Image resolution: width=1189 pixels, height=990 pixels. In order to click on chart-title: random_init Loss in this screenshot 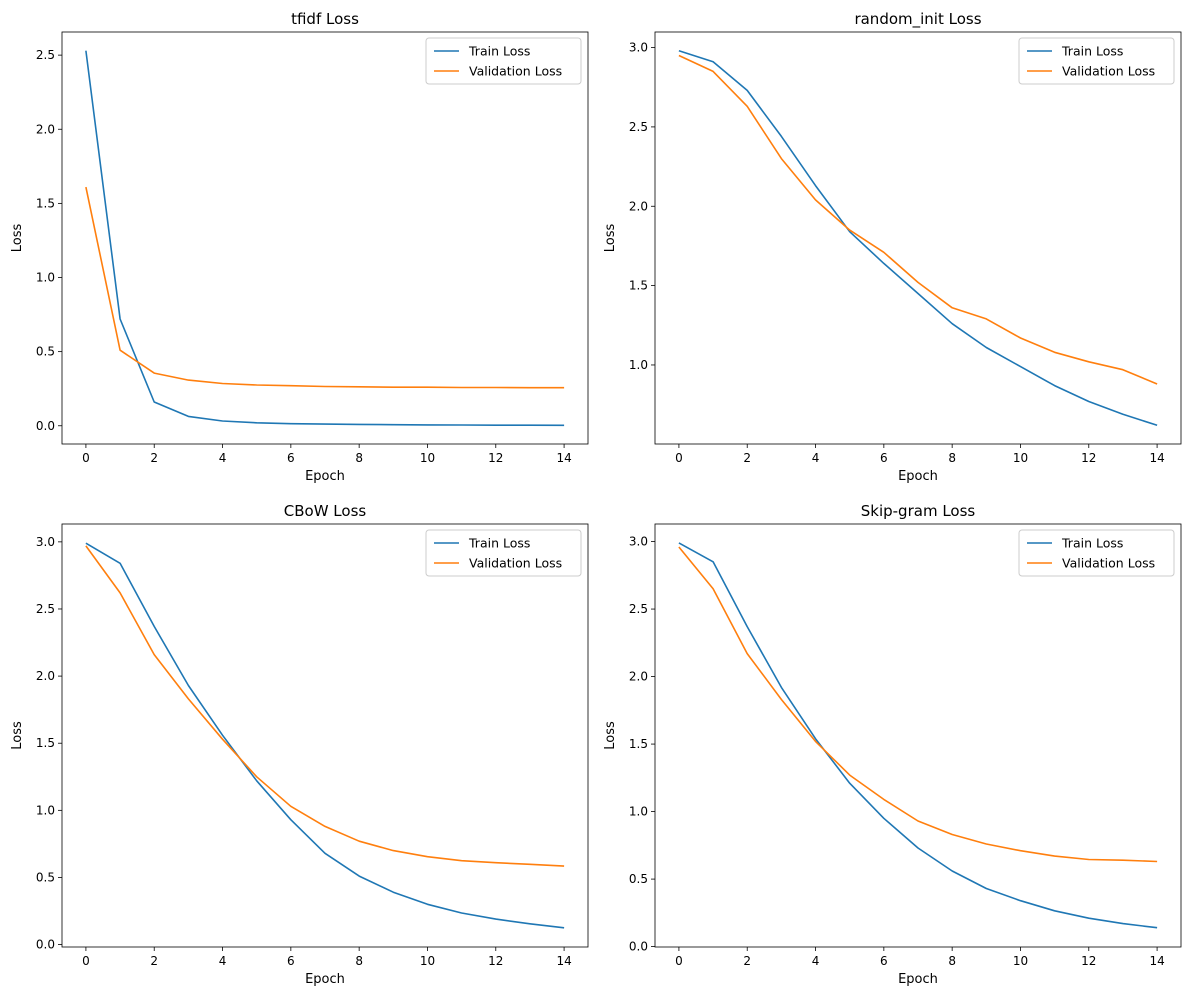, I will do `click(917, 19)`.